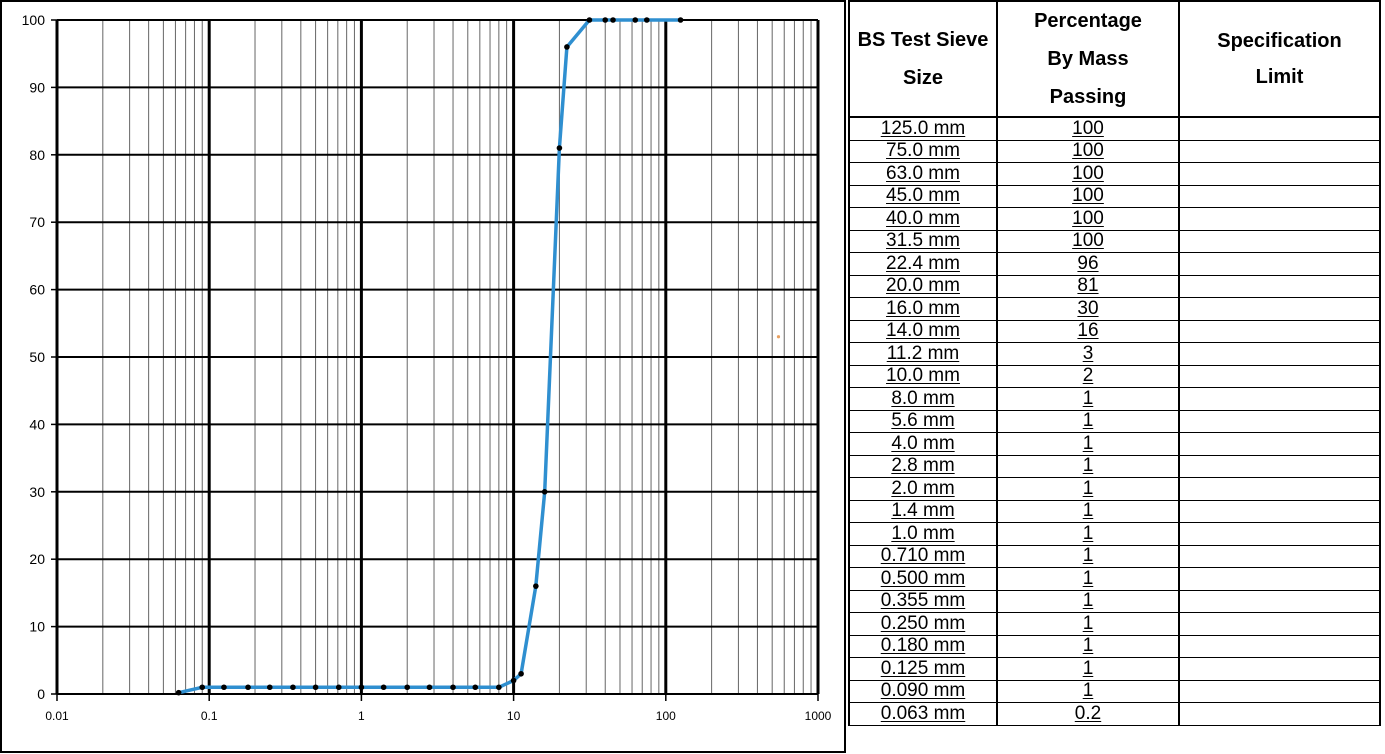 The image size is (1385, 754). I want to click on sieve-size-cell-text: 2.8 mm, so click(923, 466).